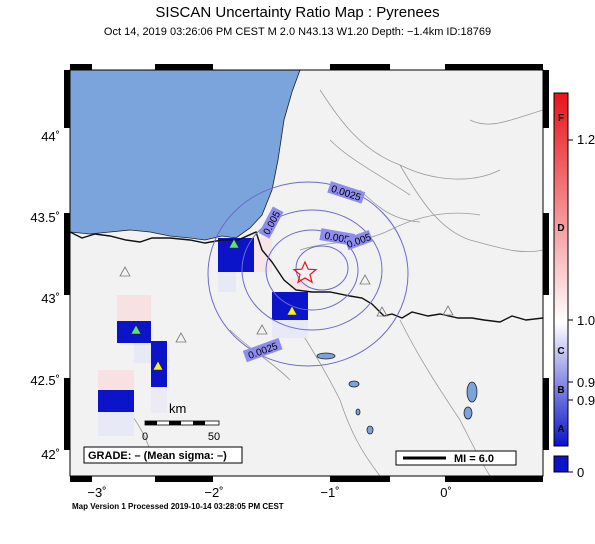  What do you see at coordinates (145, 437) in the screenshot?
I see `scale-tick: 0` at bounding box center [145, 437].